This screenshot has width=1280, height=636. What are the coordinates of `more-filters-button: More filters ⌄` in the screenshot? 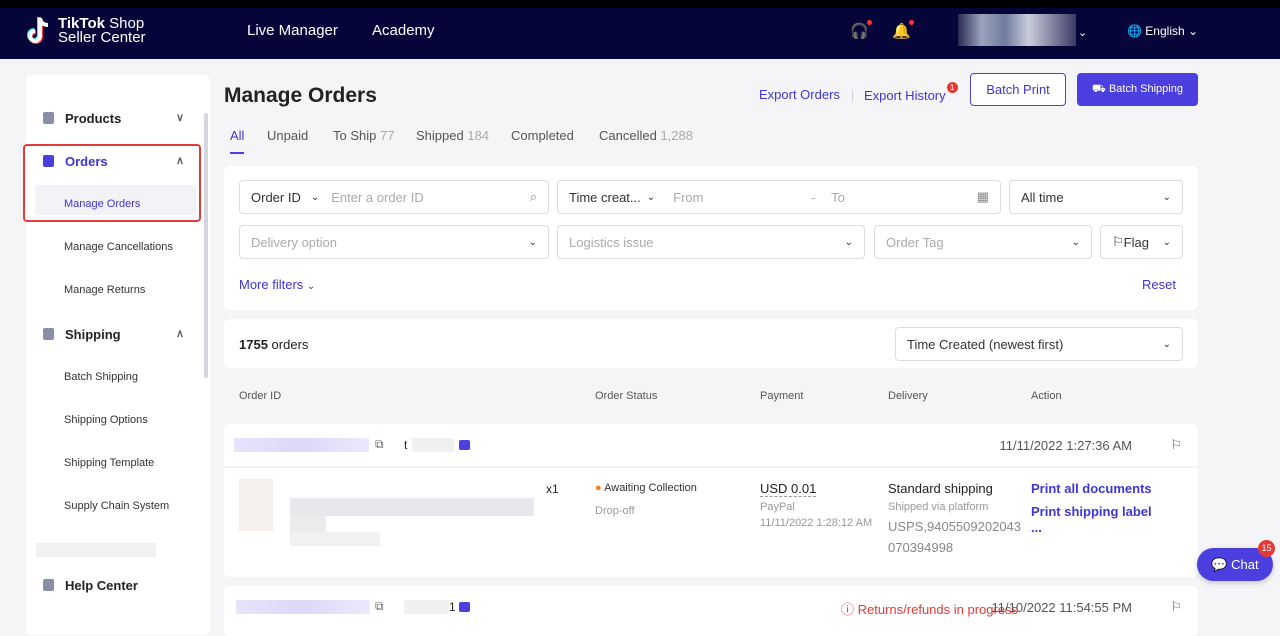 It's located at (277, 284).